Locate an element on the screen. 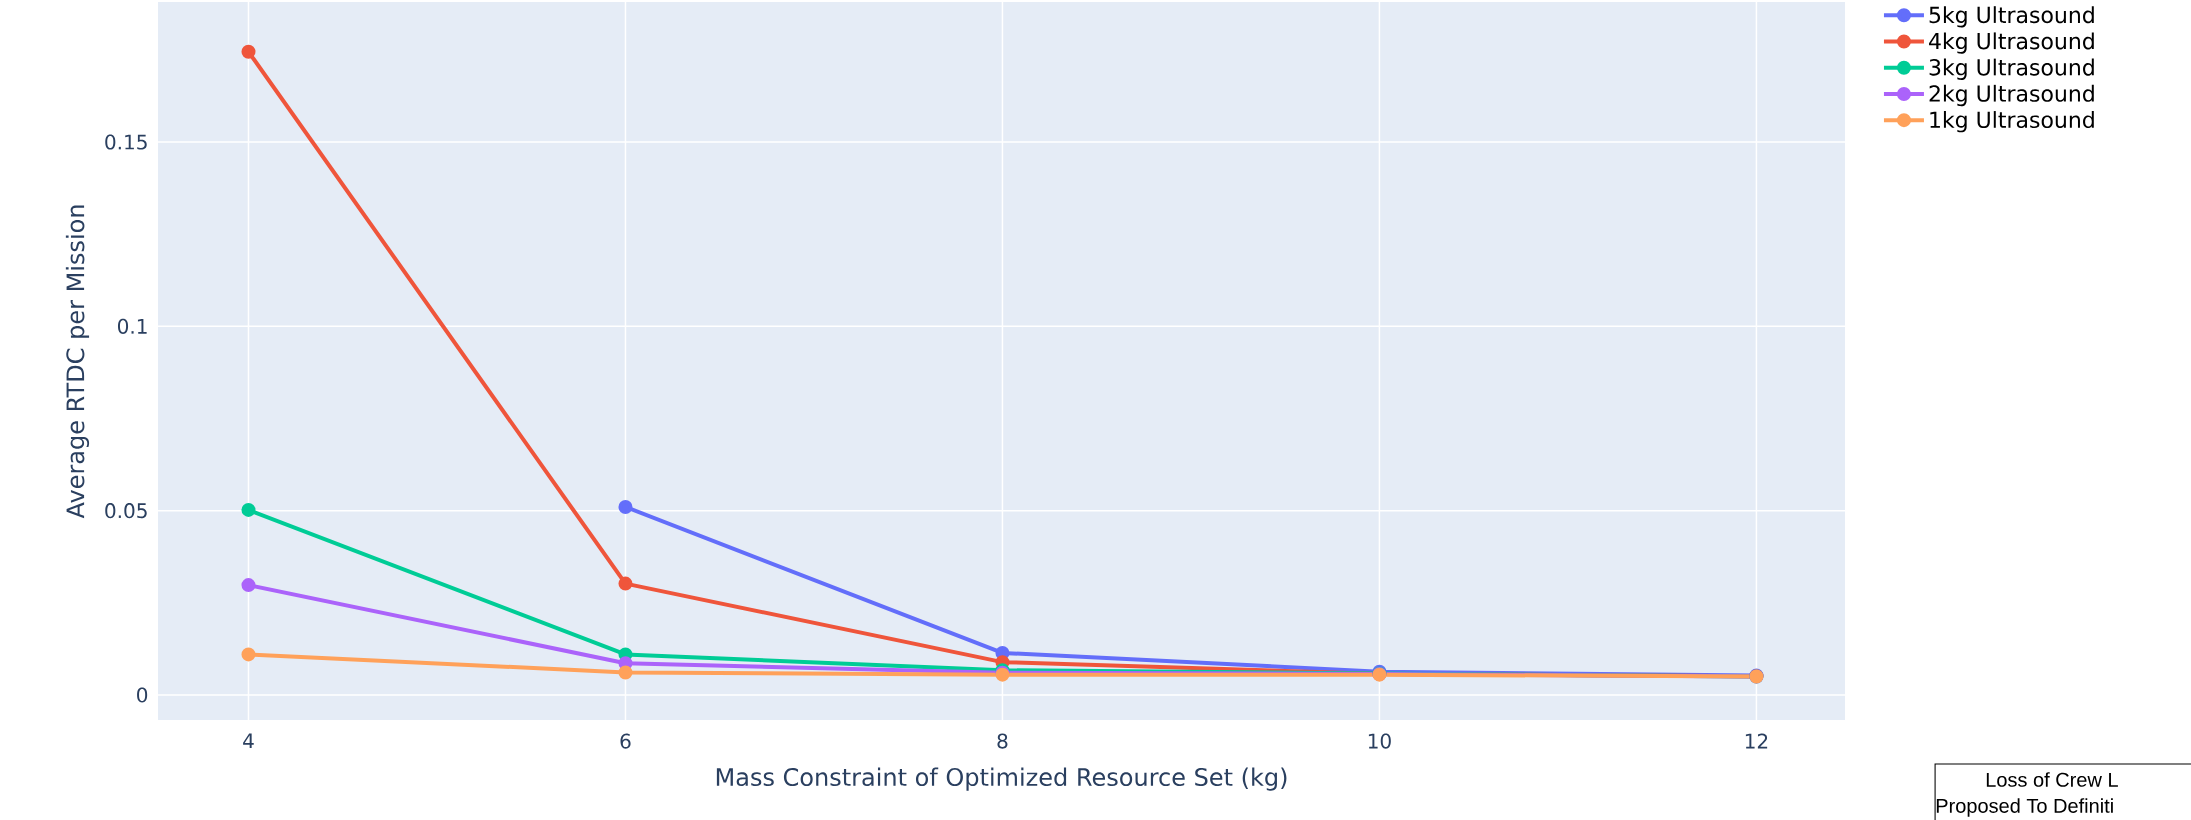  legend-label: 4kg Ultrasound is located at coordinates (2011, 43).